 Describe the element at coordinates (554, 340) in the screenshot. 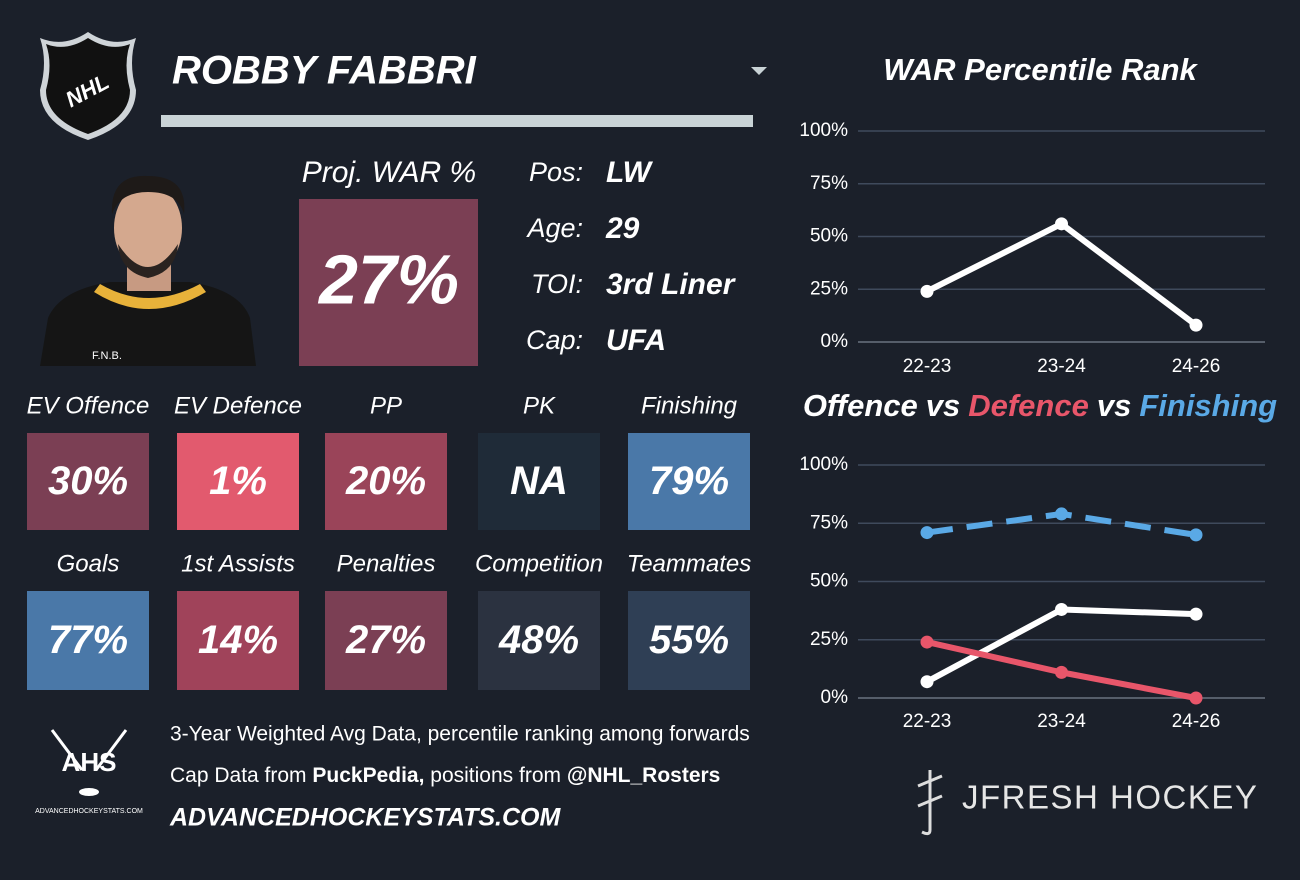

I see `info-label: Cap:` at that location.